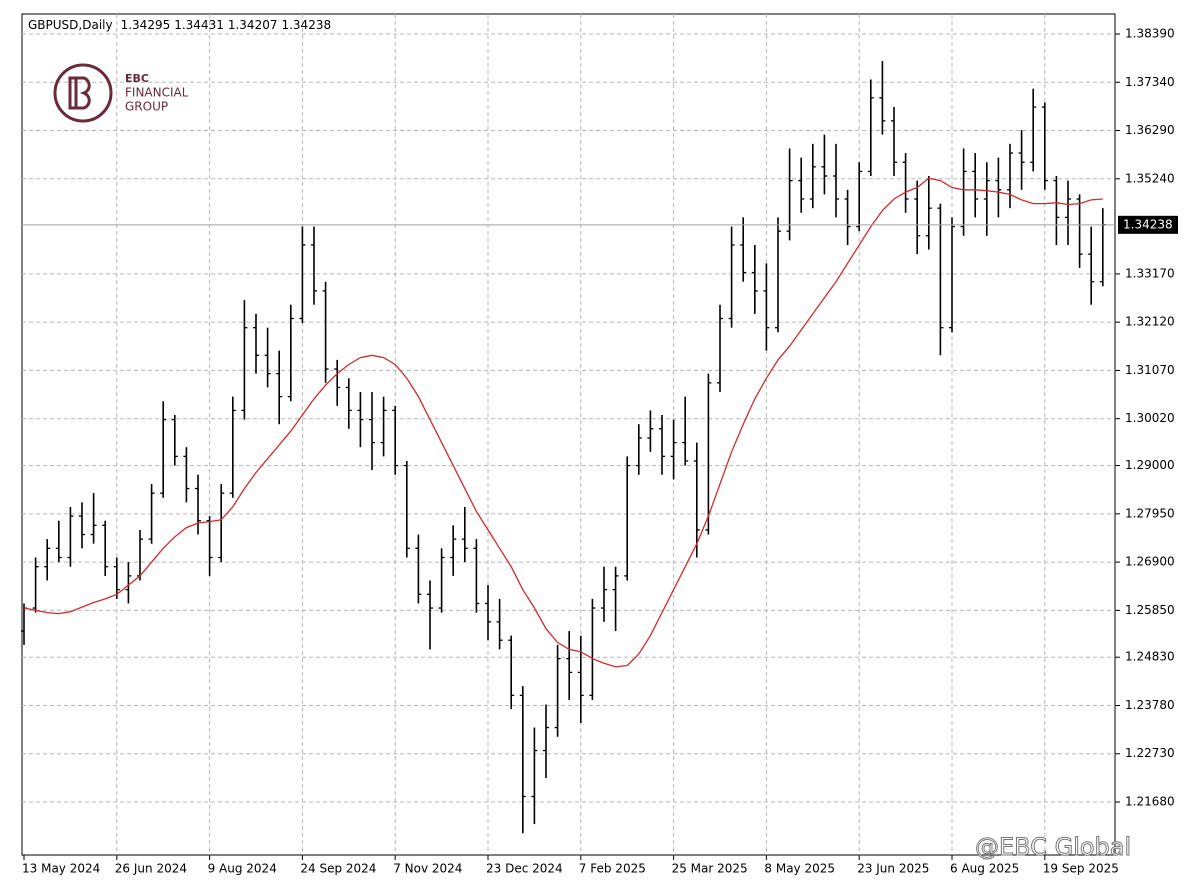 This screenshot has height=896, width=1200. Describe the element at coordinates (242, 869) in the screenshot. I see `x-tick-label: 9 Aug 2024` at that location.